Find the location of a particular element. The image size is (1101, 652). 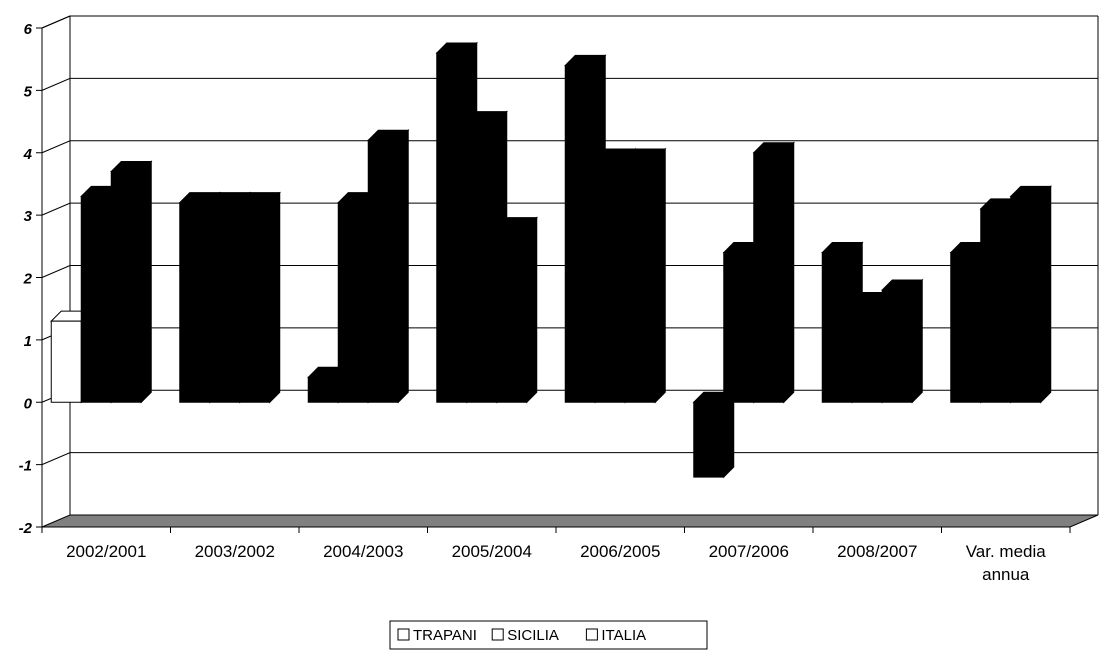

y-tick-label: 3 is located at coordinates (28, 216).